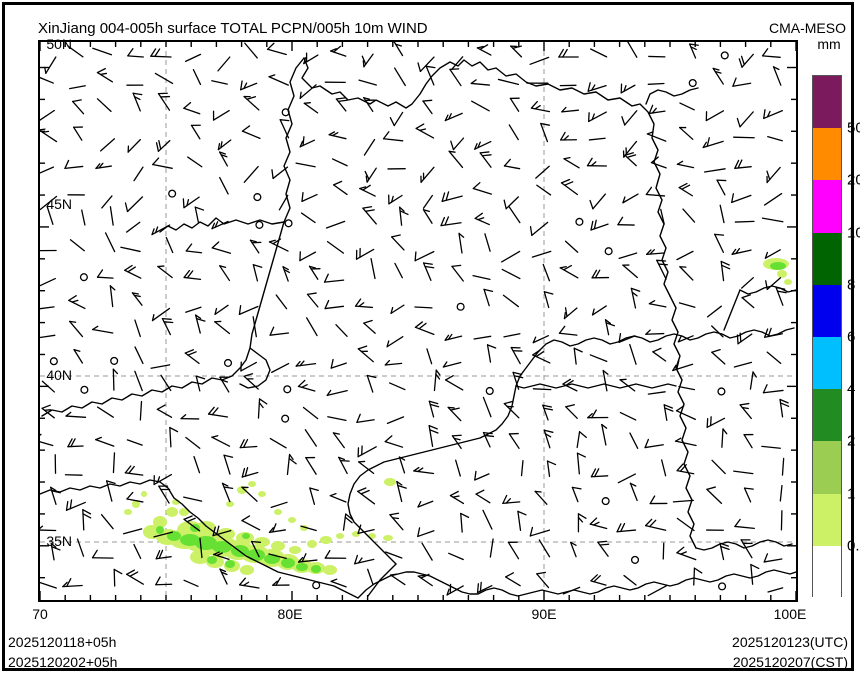 This screenshot has width=860, height=677. I want to click on model-label: CMA-MESO, so click(807, 28).